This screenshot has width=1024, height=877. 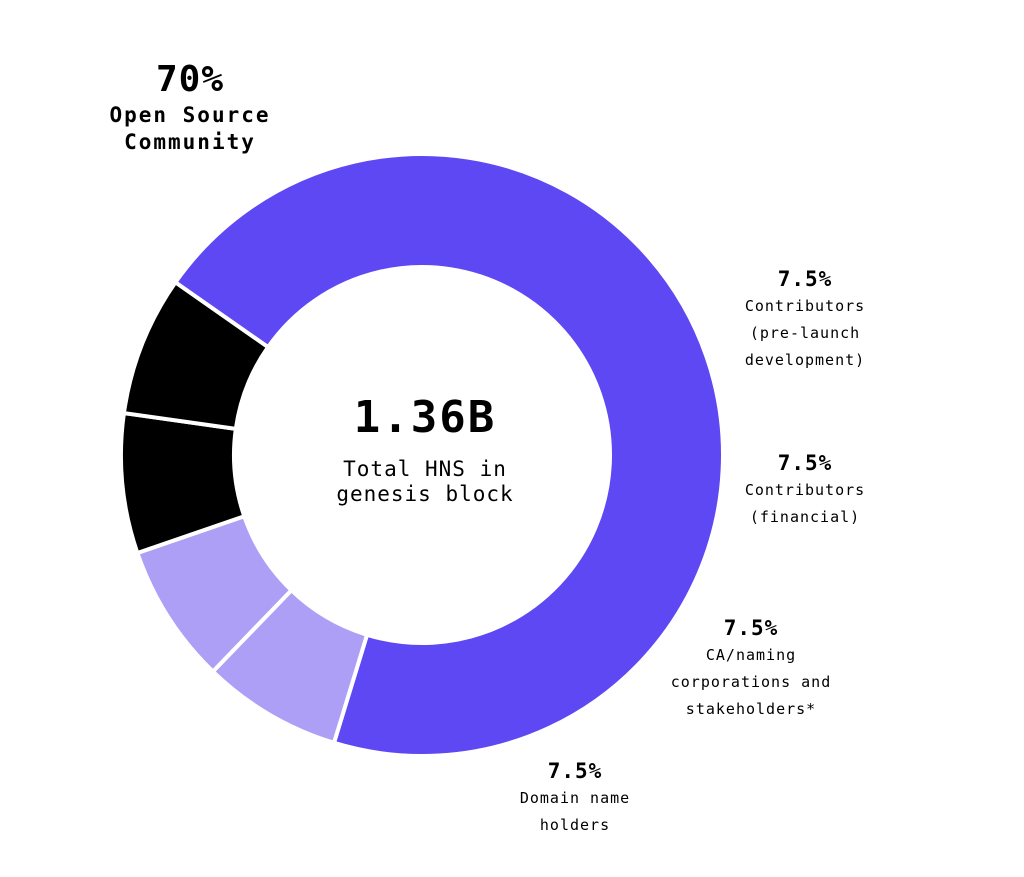 What do you see at coordinates (190, 79) in the screenshot?
I see `slice-percent: 70%` at bounding box center [190, 79].